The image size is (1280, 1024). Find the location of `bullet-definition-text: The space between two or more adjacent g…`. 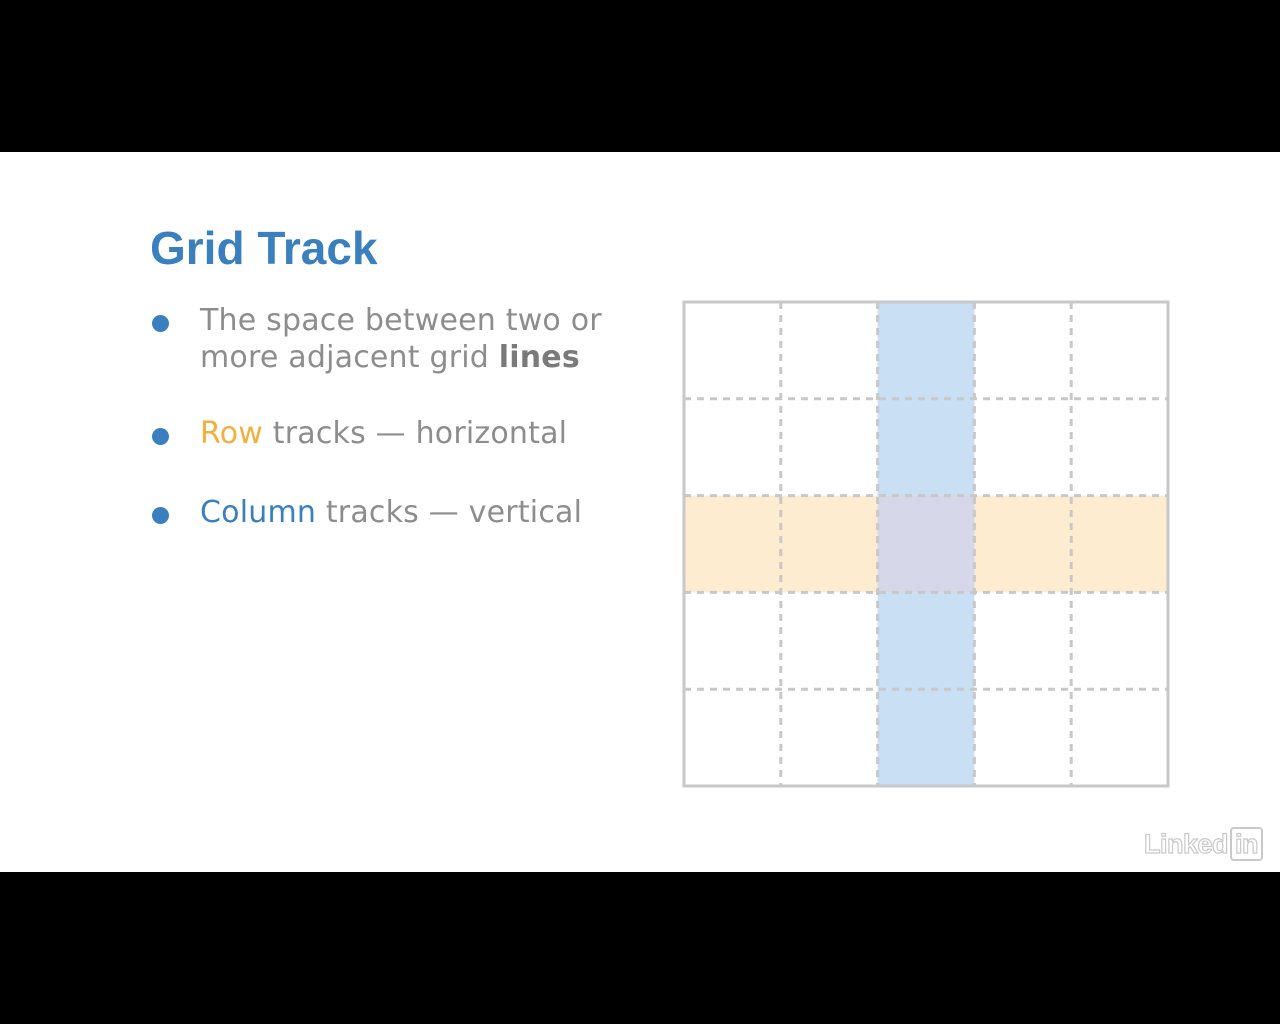

bullet-definition-text: The space between two or more adjacent g… is located at coordinates (401, 339).